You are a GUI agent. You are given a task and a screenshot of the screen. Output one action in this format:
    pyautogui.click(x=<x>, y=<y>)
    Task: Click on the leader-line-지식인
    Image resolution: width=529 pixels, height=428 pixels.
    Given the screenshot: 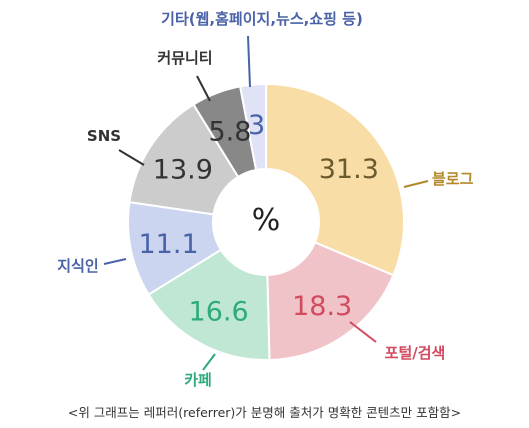 What is the action you would take?
    pyautogui.click(x=115, y=261)
    